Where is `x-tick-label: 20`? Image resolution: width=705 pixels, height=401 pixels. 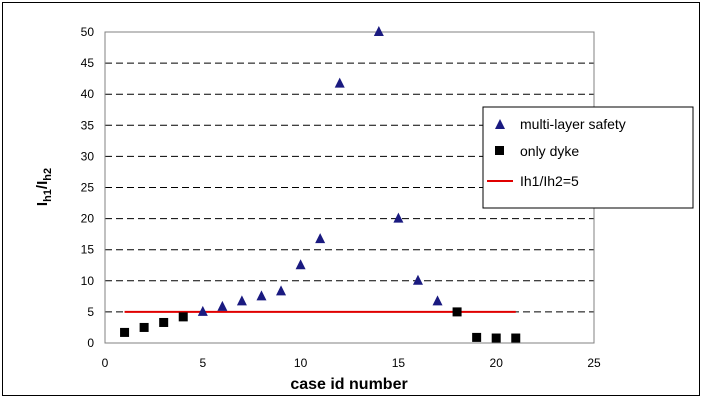
x-tick-label: 20 is located at coordinates (497, 363).